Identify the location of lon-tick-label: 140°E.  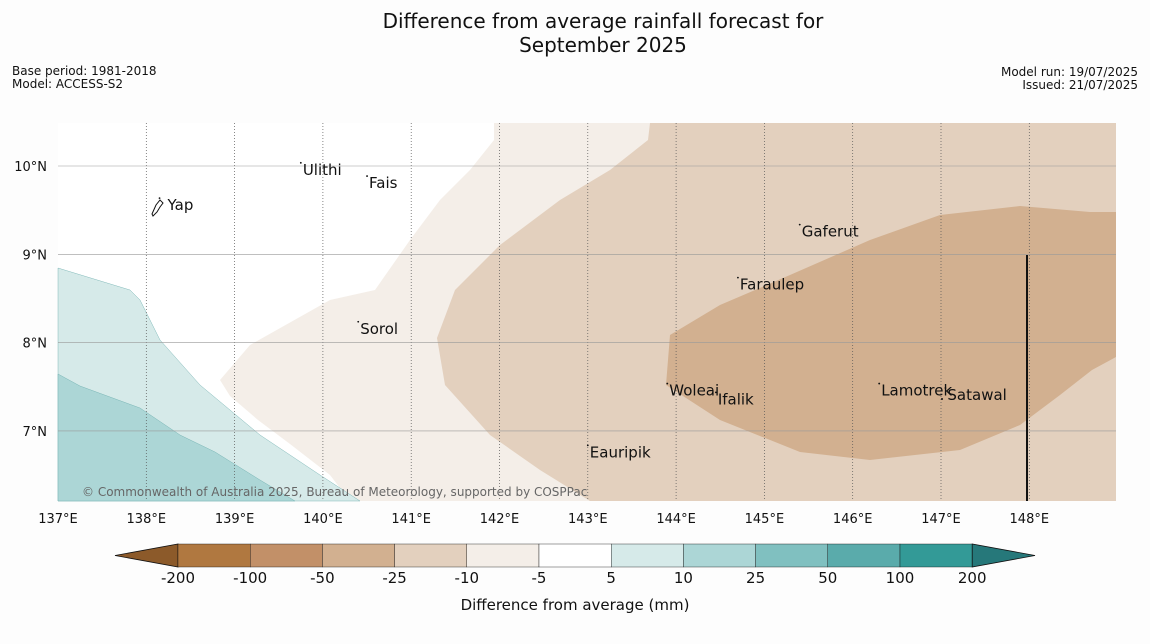
(323, 519).